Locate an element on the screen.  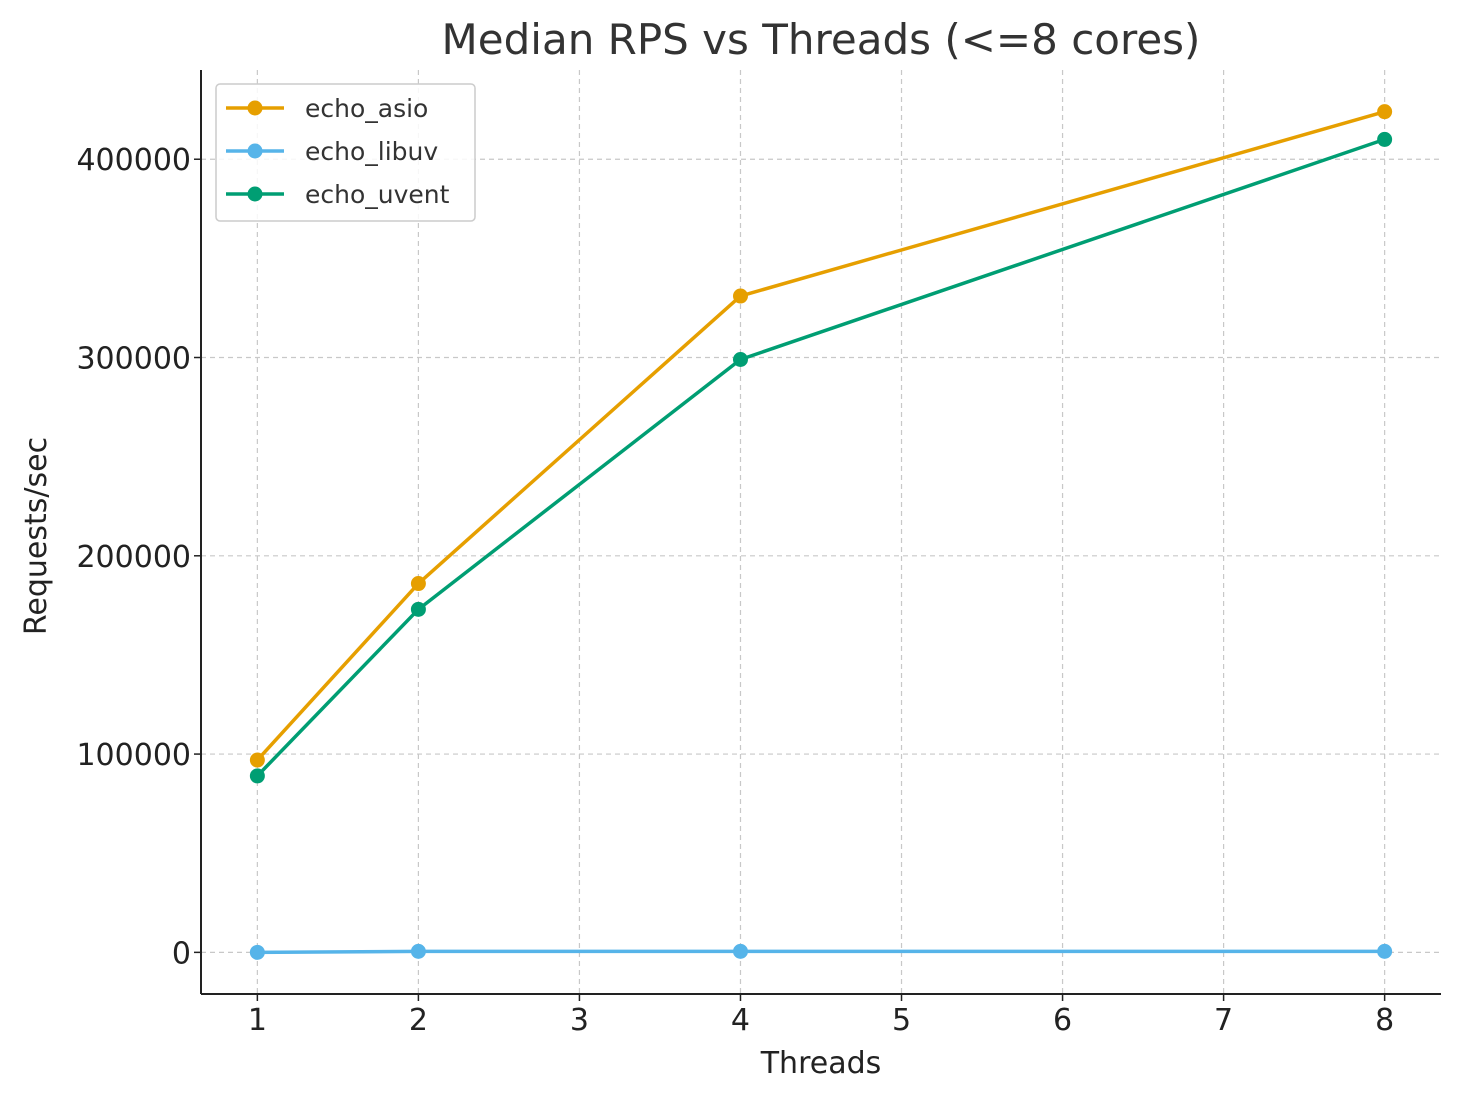
x-tick-label: 3 is located at coordinates (579, 1020).